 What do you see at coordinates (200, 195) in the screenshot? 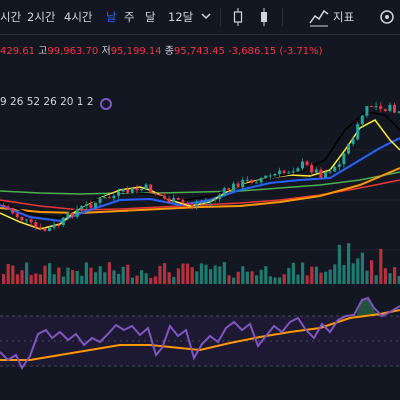
I see `ma-line-red` at bounding box center [200, 195].